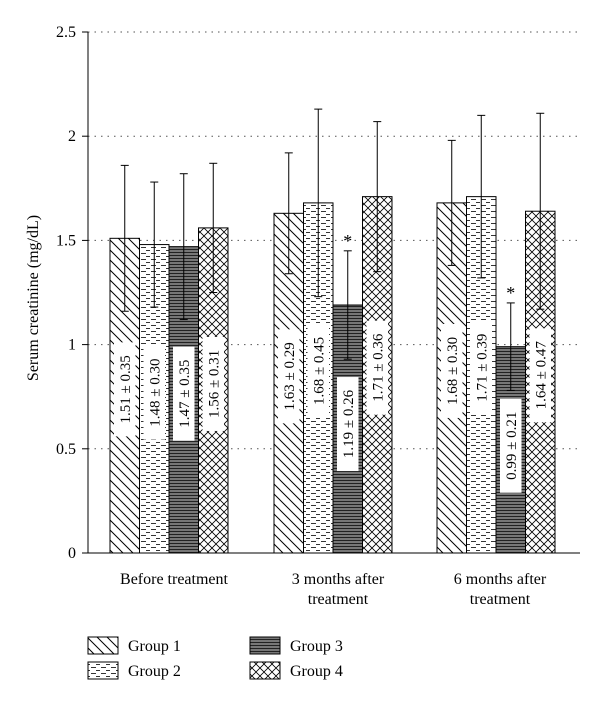  What do you see at coordinates (500, 579) in the screenshot?
I see `x-category-label: 6 months after` at bounding box center [500, 579].